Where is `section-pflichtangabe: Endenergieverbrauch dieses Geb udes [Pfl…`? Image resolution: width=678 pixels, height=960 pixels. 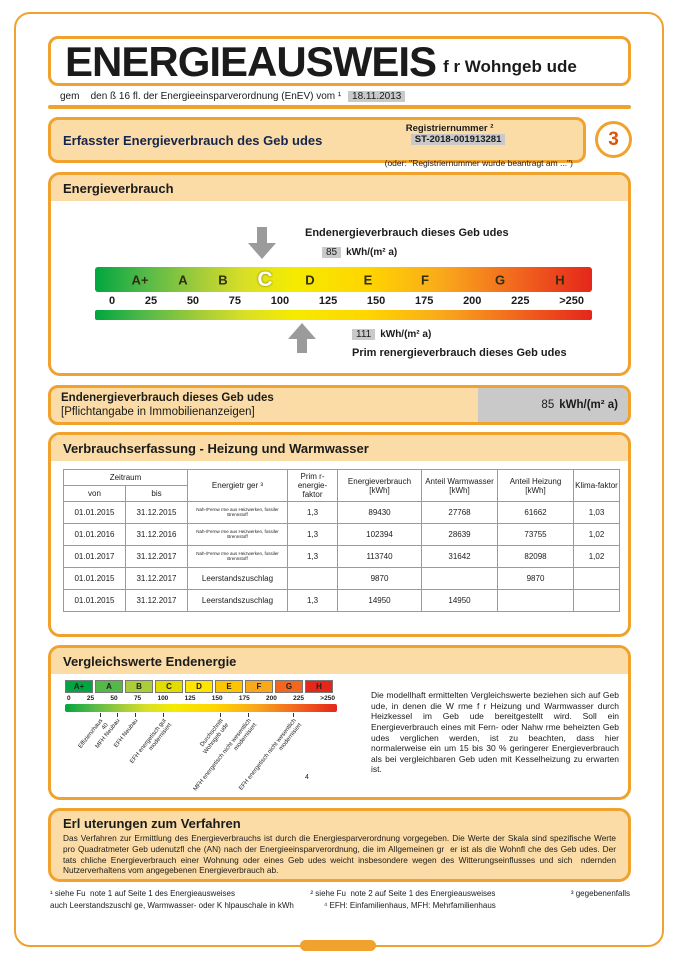
section-pflichtangabe: Endenergieverbrauch dieses Geb udes [Pfl… is located at coordinates (339, 405).